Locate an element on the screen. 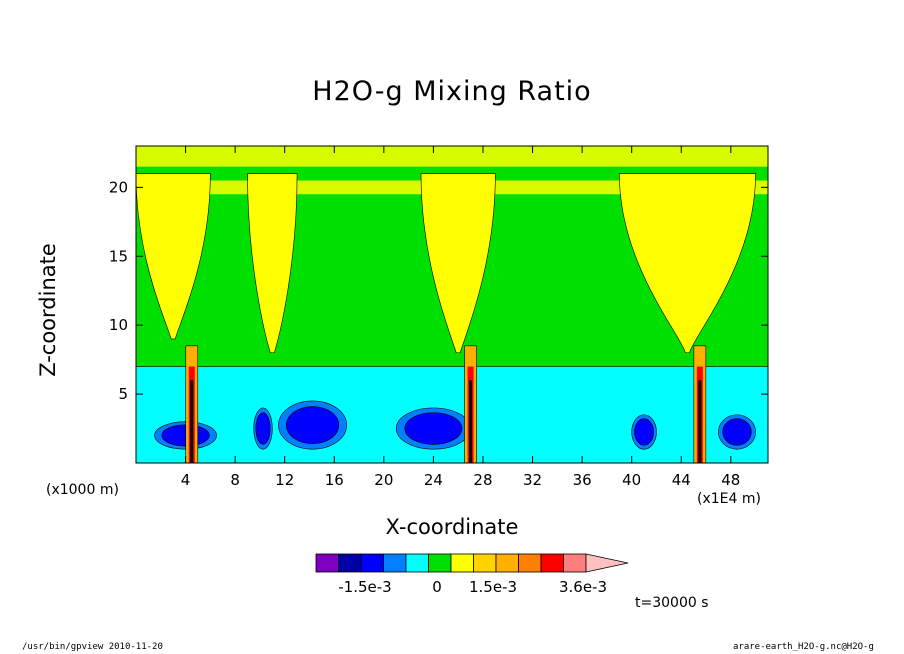 The width and height of the screenshot is (904, 654). y-tick-label: 15 is located at coordinates (118, 256).